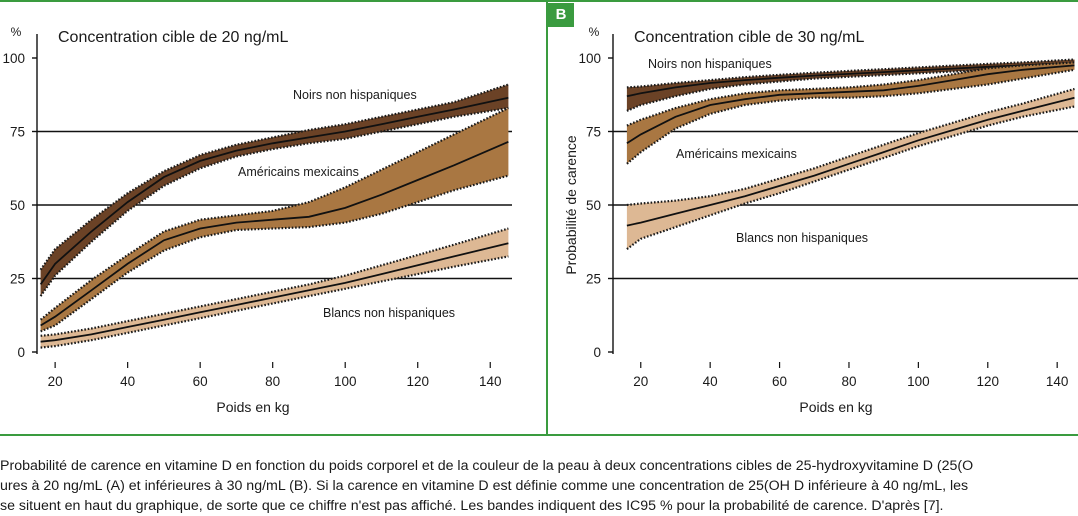 The image size is (1078, 516). I want to click on panel-border-top, so click(539, 1).